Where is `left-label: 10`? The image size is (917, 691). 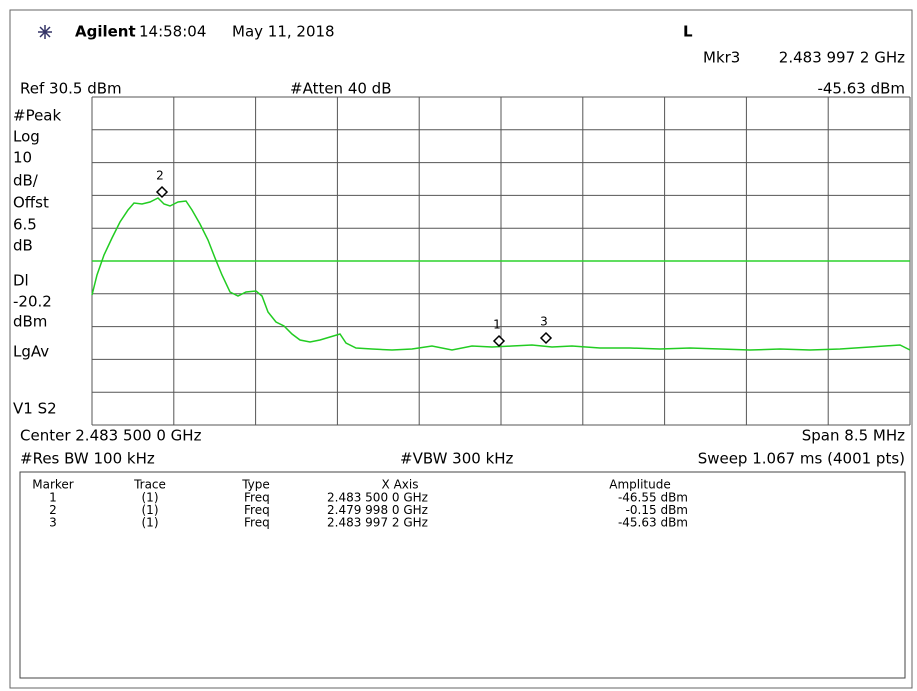
left-label: 10 is located at coordinates (22, 158).